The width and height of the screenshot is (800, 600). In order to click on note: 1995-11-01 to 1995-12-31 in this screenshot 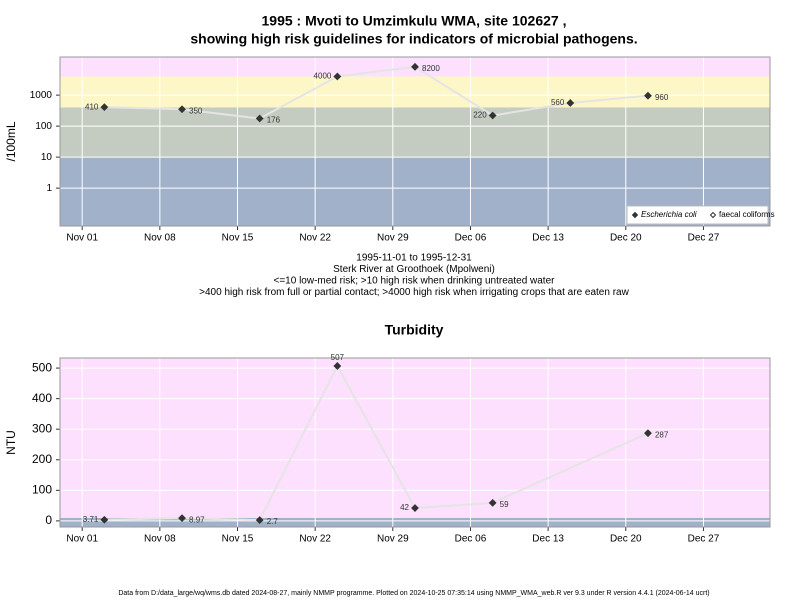, I will do `click(414, 258)`.